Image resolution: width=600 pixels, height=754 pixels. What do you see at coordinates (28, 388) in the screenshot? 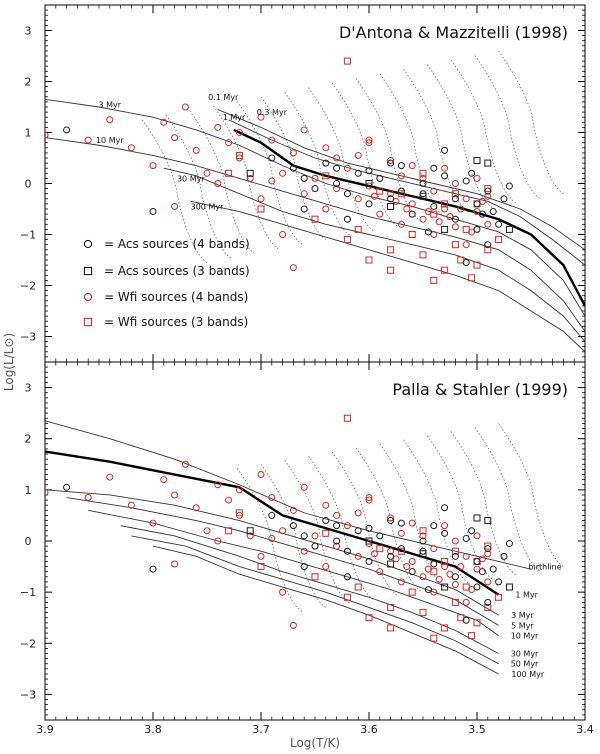
I see `y-tick-label: 3` at bounding box center [28, 388].